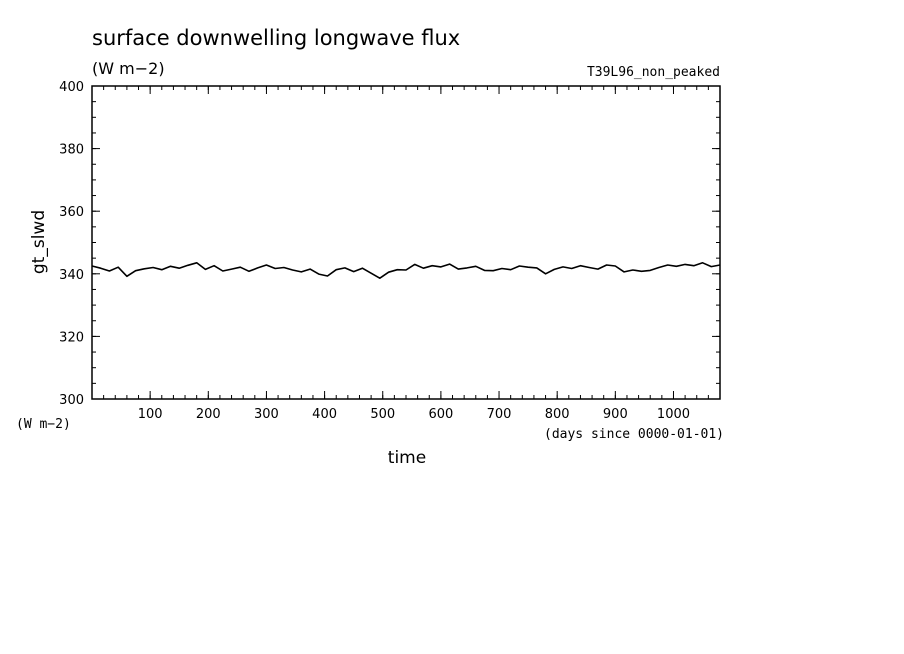 This screenshot has width=904, height=654. What do you see at coordinates (71, 212) in the screenshot?
I see `y-tick-label: 360` at bounding box center [71, 212].